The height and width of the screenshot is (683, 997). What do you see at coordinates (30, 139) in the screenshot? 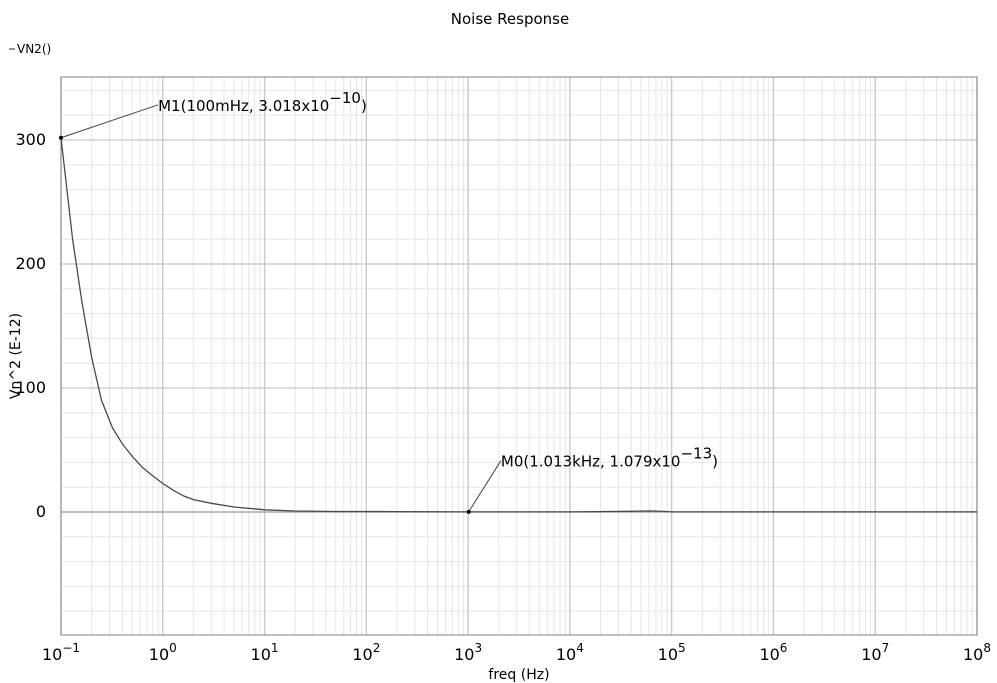
I see `y-tick-label: 300` at bounding box center [30, 139].